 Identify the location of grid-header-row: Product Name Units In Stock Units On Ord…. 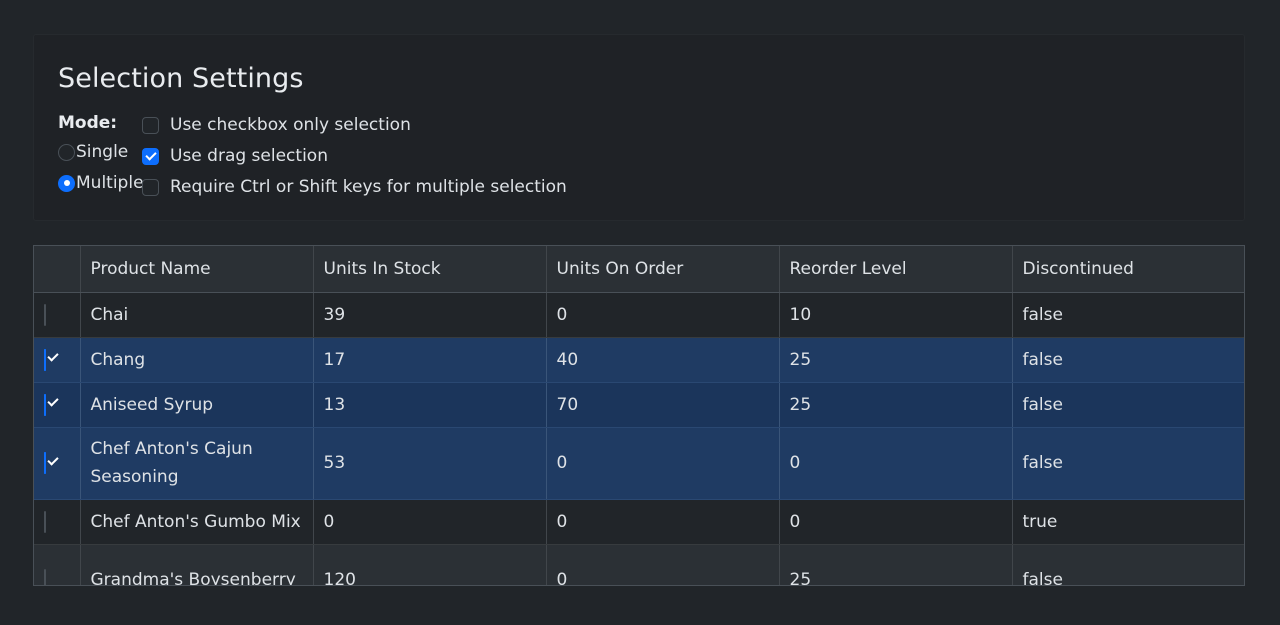
(639, 269).